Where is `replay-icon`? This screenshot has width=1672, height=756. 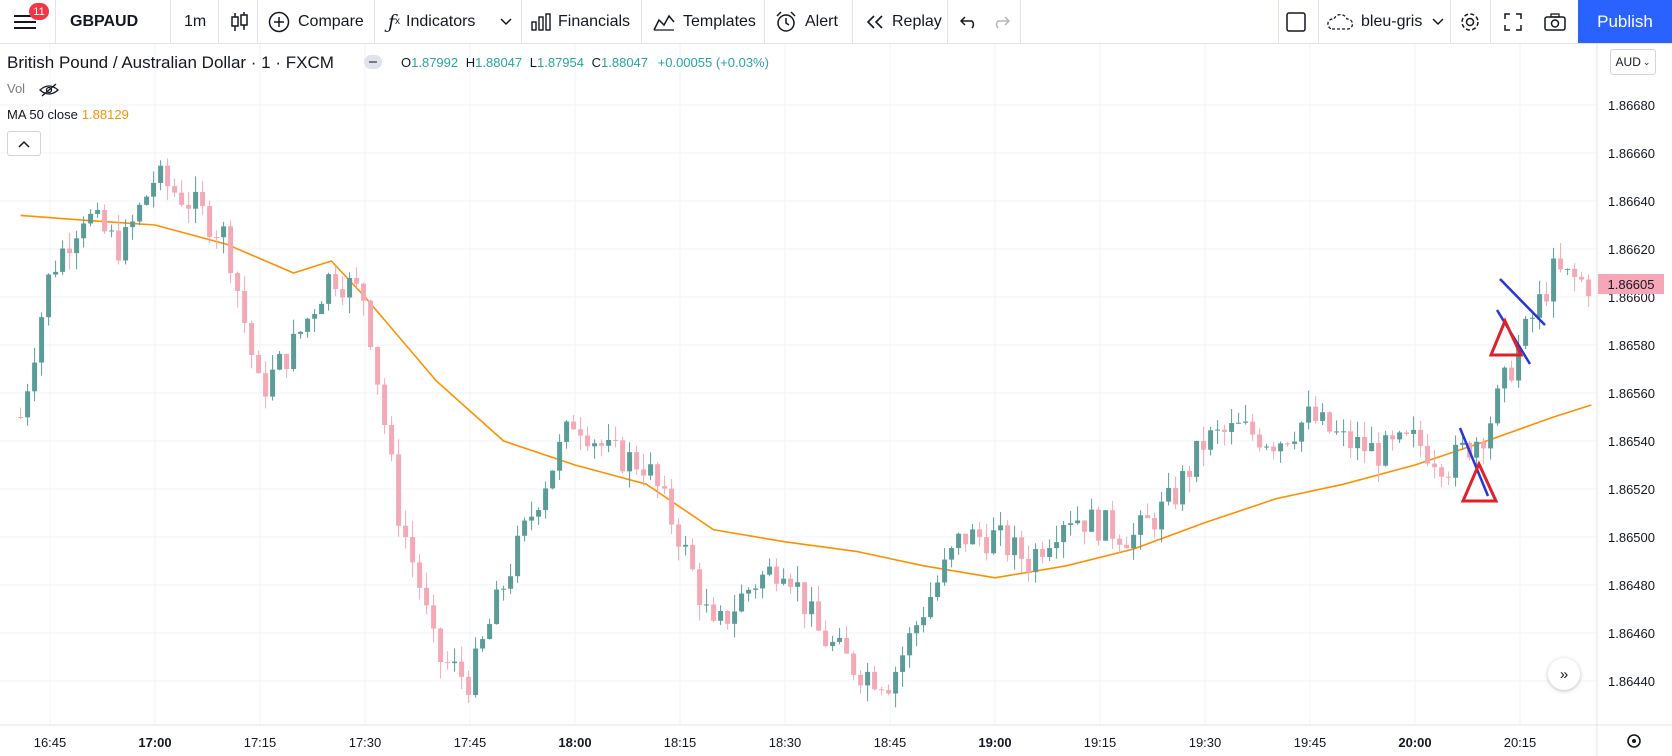
replay-icon is located at coordinates (874, 21).